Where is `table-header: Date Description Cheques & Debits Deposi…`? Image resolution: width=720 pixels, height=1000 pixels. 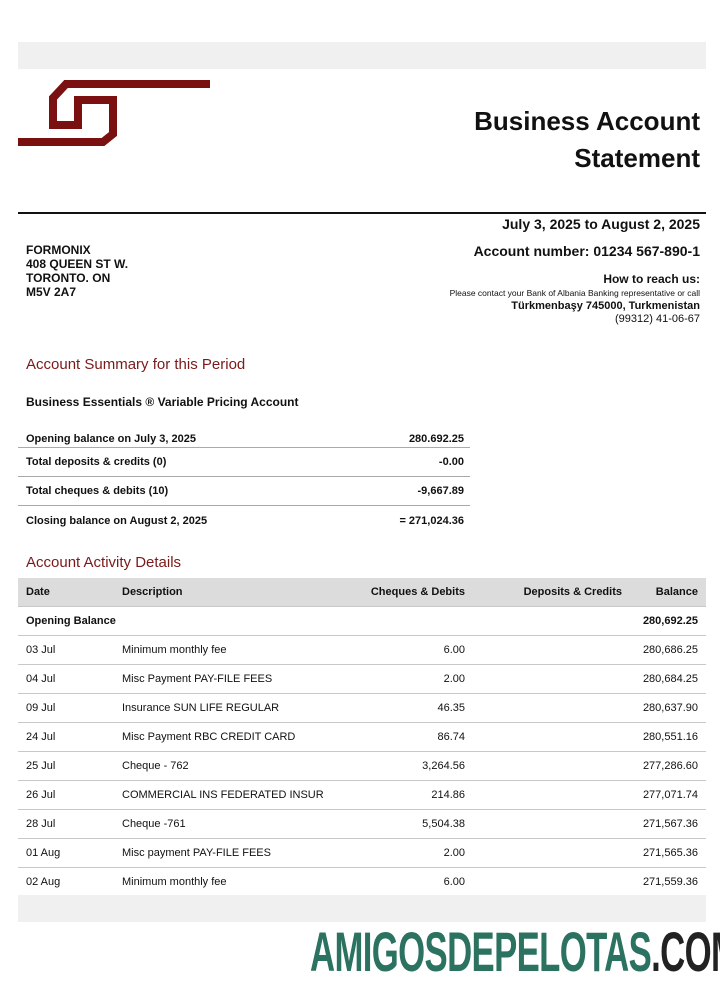
table-header: Date Description Cheques & Debits Deposi… is located at coordinates (362, 592).